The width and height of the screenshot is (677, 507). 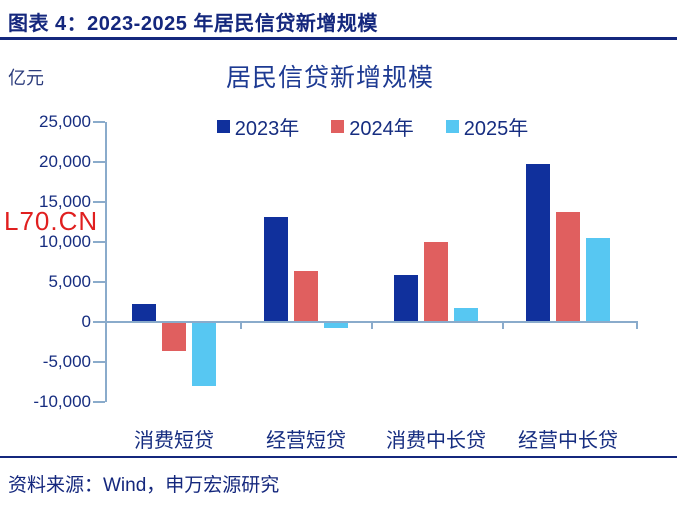 What do you see at coordinates (306, 441) in the screenshot?
I see `category-label: 经营短贷` at bounding box center [306, 441].